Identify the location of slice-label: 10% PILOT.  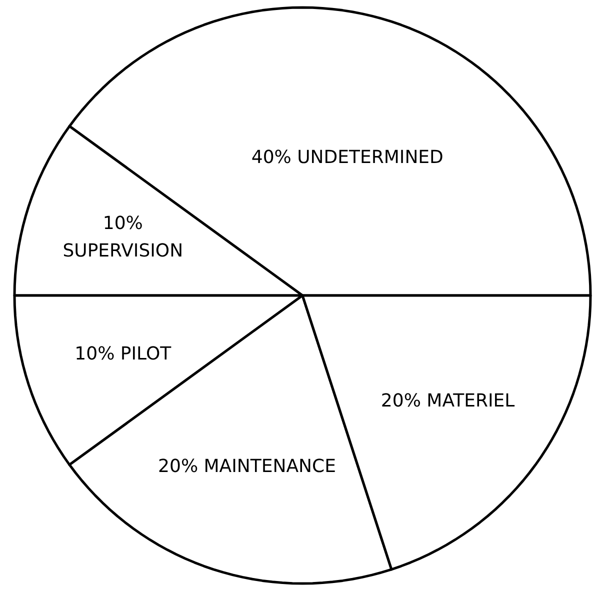
(123, 353).